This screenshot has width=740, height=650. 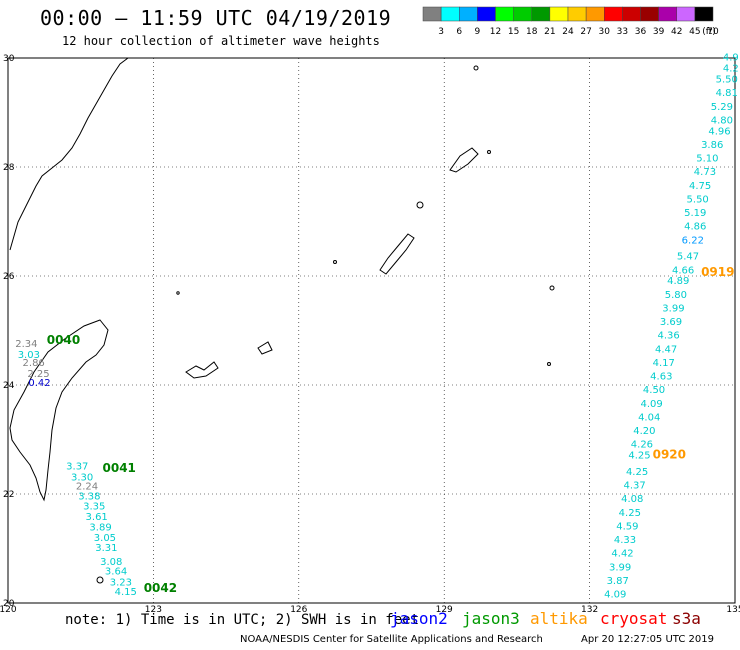 What do you see at coordinates (495, 32) in the screenshot?
I see `colorbar-tick-label: 12` at bounding box center [495, 32].